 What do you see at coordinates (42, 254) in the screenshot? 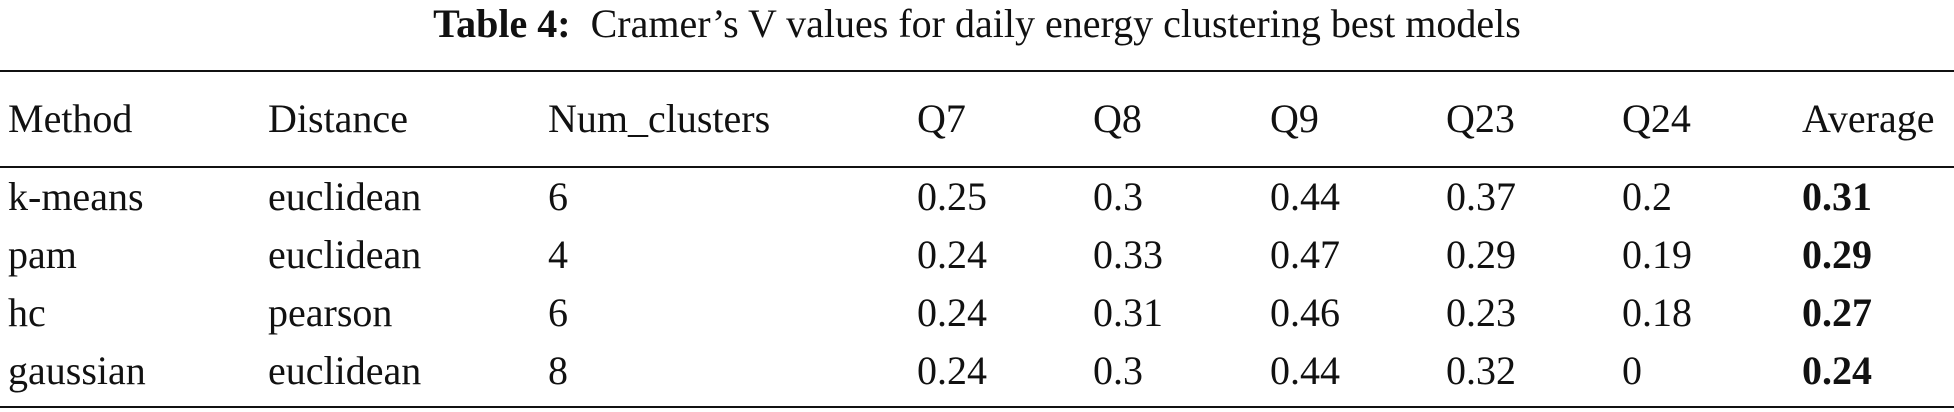
I see `cell-method: pam` at bounding box center [42, 254].